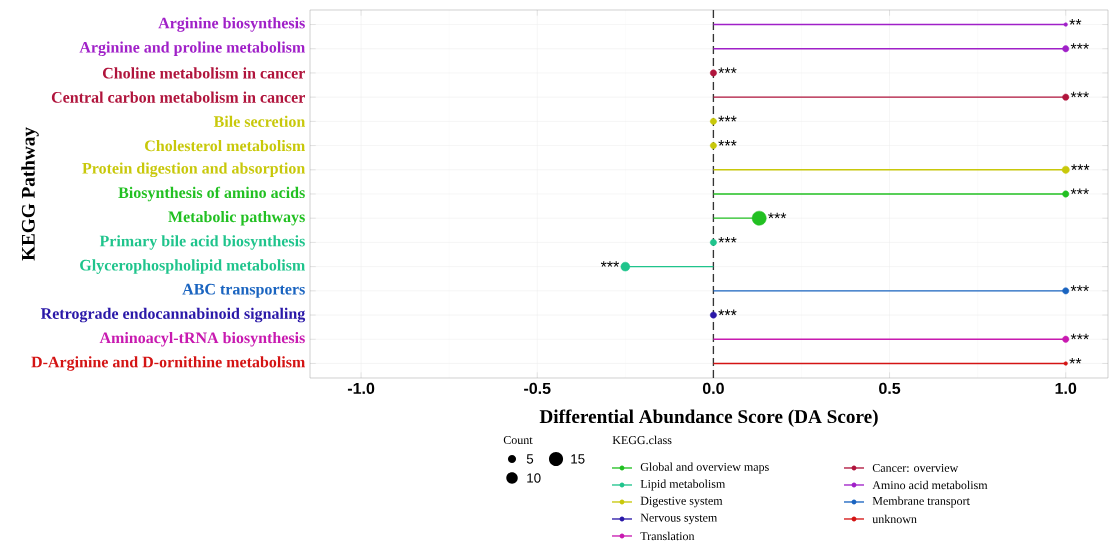 The height and width of the screenshot is (541, 1110). Describe the element at coordinates (667, 536) in the screenshot. I see `legend-label: Translation` at that location.